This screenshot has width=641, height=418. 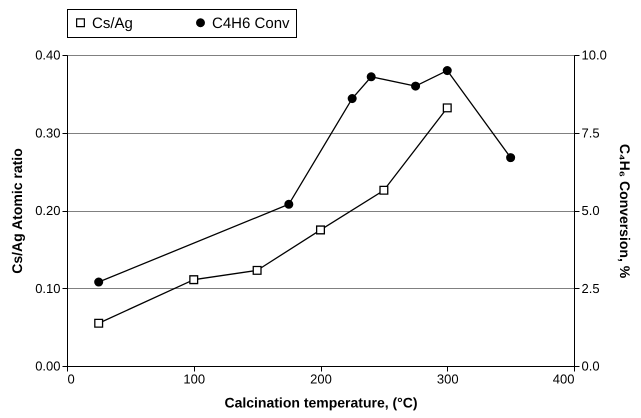 What do you see at coordinates (71, 379) in the screenshot?
I see `x-tick-label: 0` at bounding box center [71, 379].